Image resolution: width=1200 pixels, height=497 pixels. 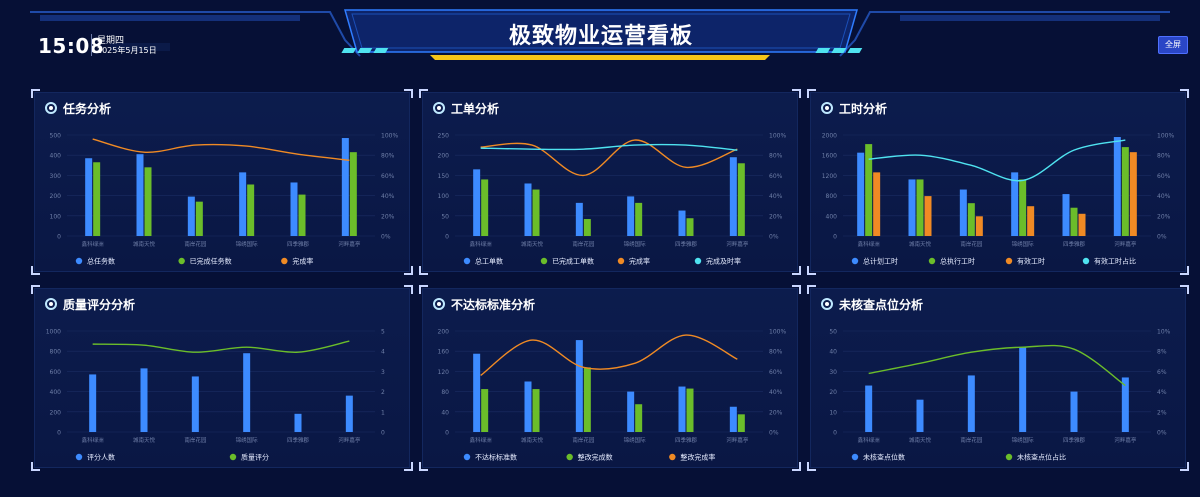 I want to click on y2-tick-label: 6%, so click(x=1162, y=372).